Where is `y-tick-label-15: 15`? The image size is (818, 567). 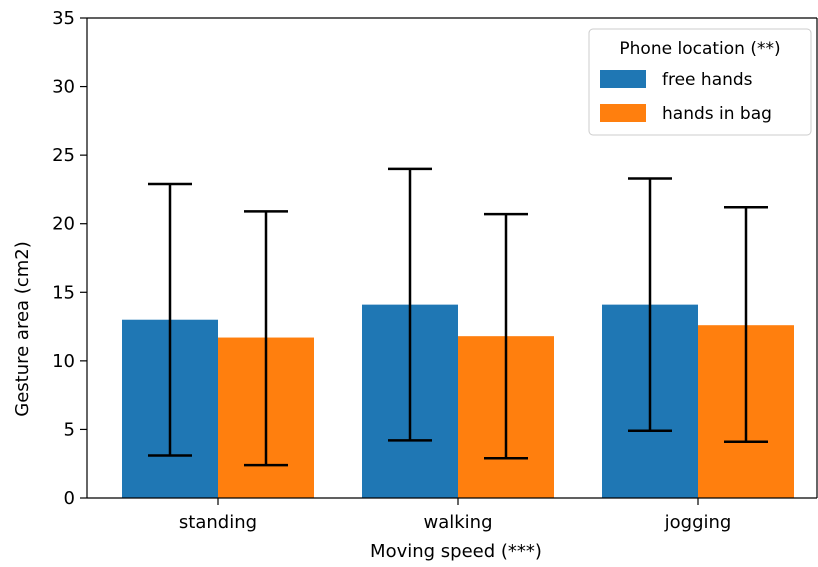
y-tick-label-15: 15 is located at coordinates (63, 292).